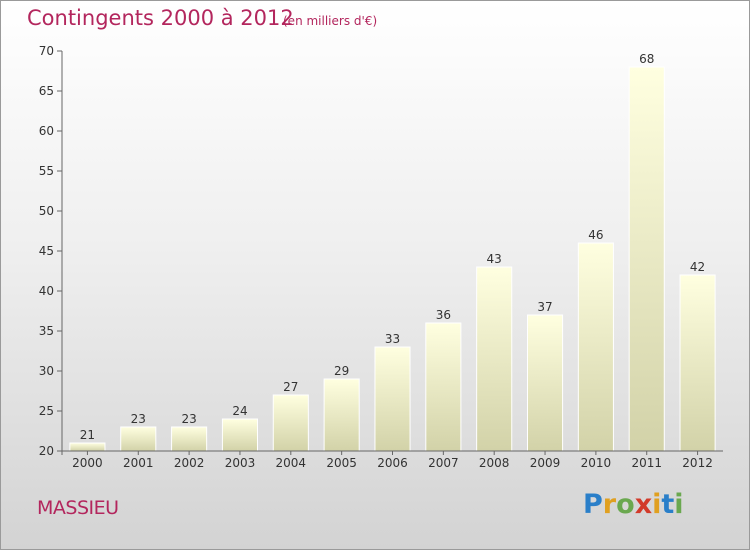 Image resolution: width=750 pixels, height=550 pixels. What do you see at coordinates (668, 504) in the screenshot?
I see `logo-letter: t` at bounding box center [668, 504].